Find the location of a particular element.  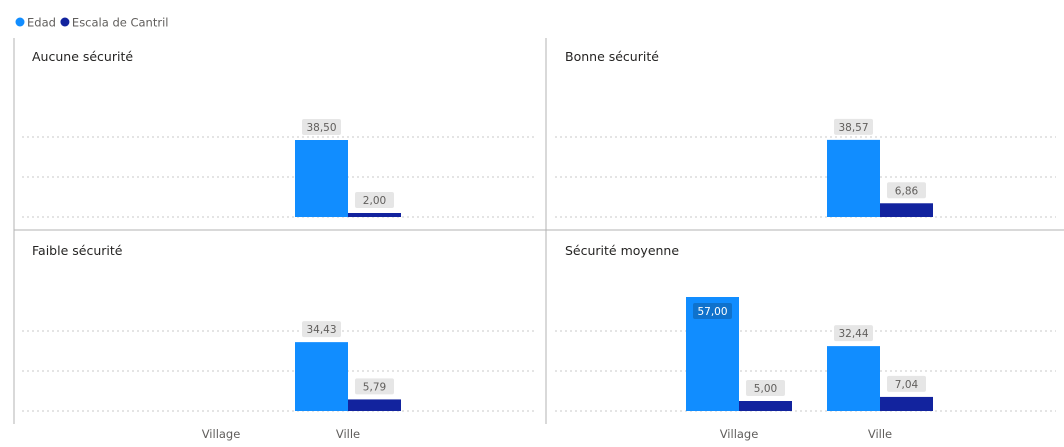

data-label-text: 38,57 is located at coordinates (853, 128).